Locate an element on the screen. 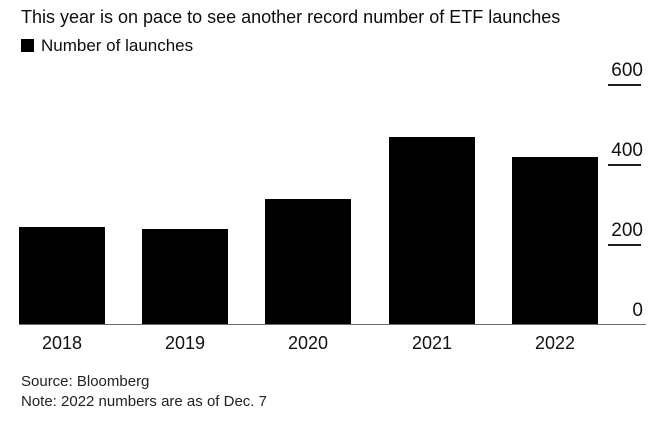  x-axis-label-2018: 2018 is located at coordinates (62, 343).